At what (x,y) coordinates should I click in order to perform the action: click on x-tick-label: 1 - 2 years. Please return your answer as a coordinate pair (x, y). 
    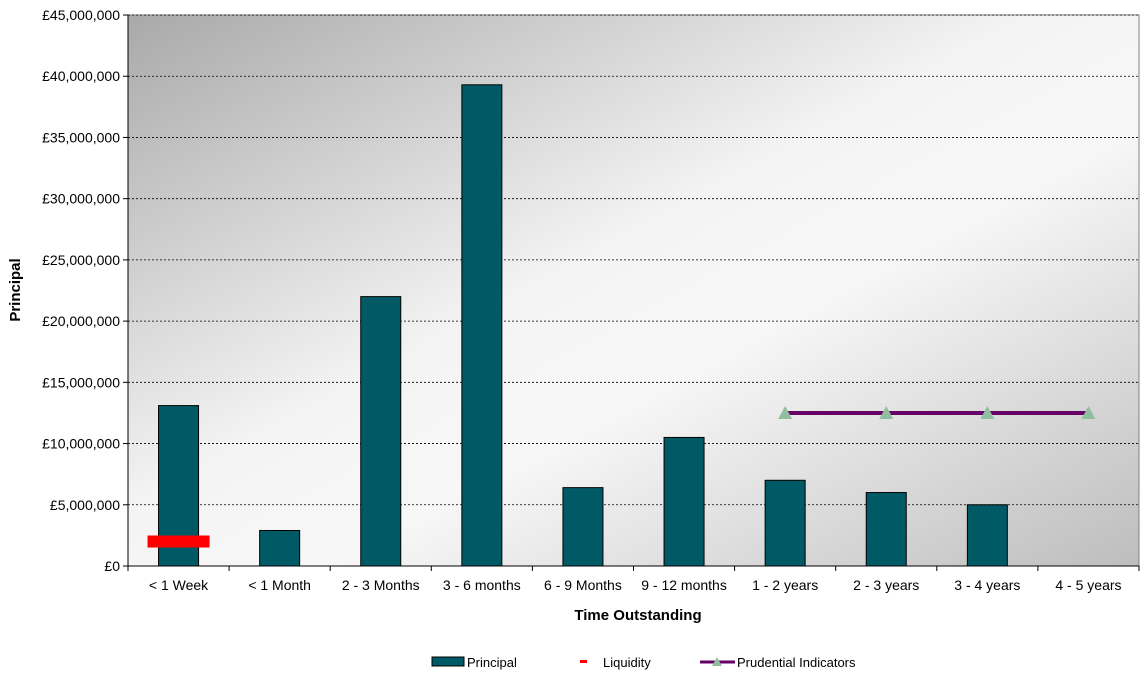
    Looking at the image, I should click on (785, 585).